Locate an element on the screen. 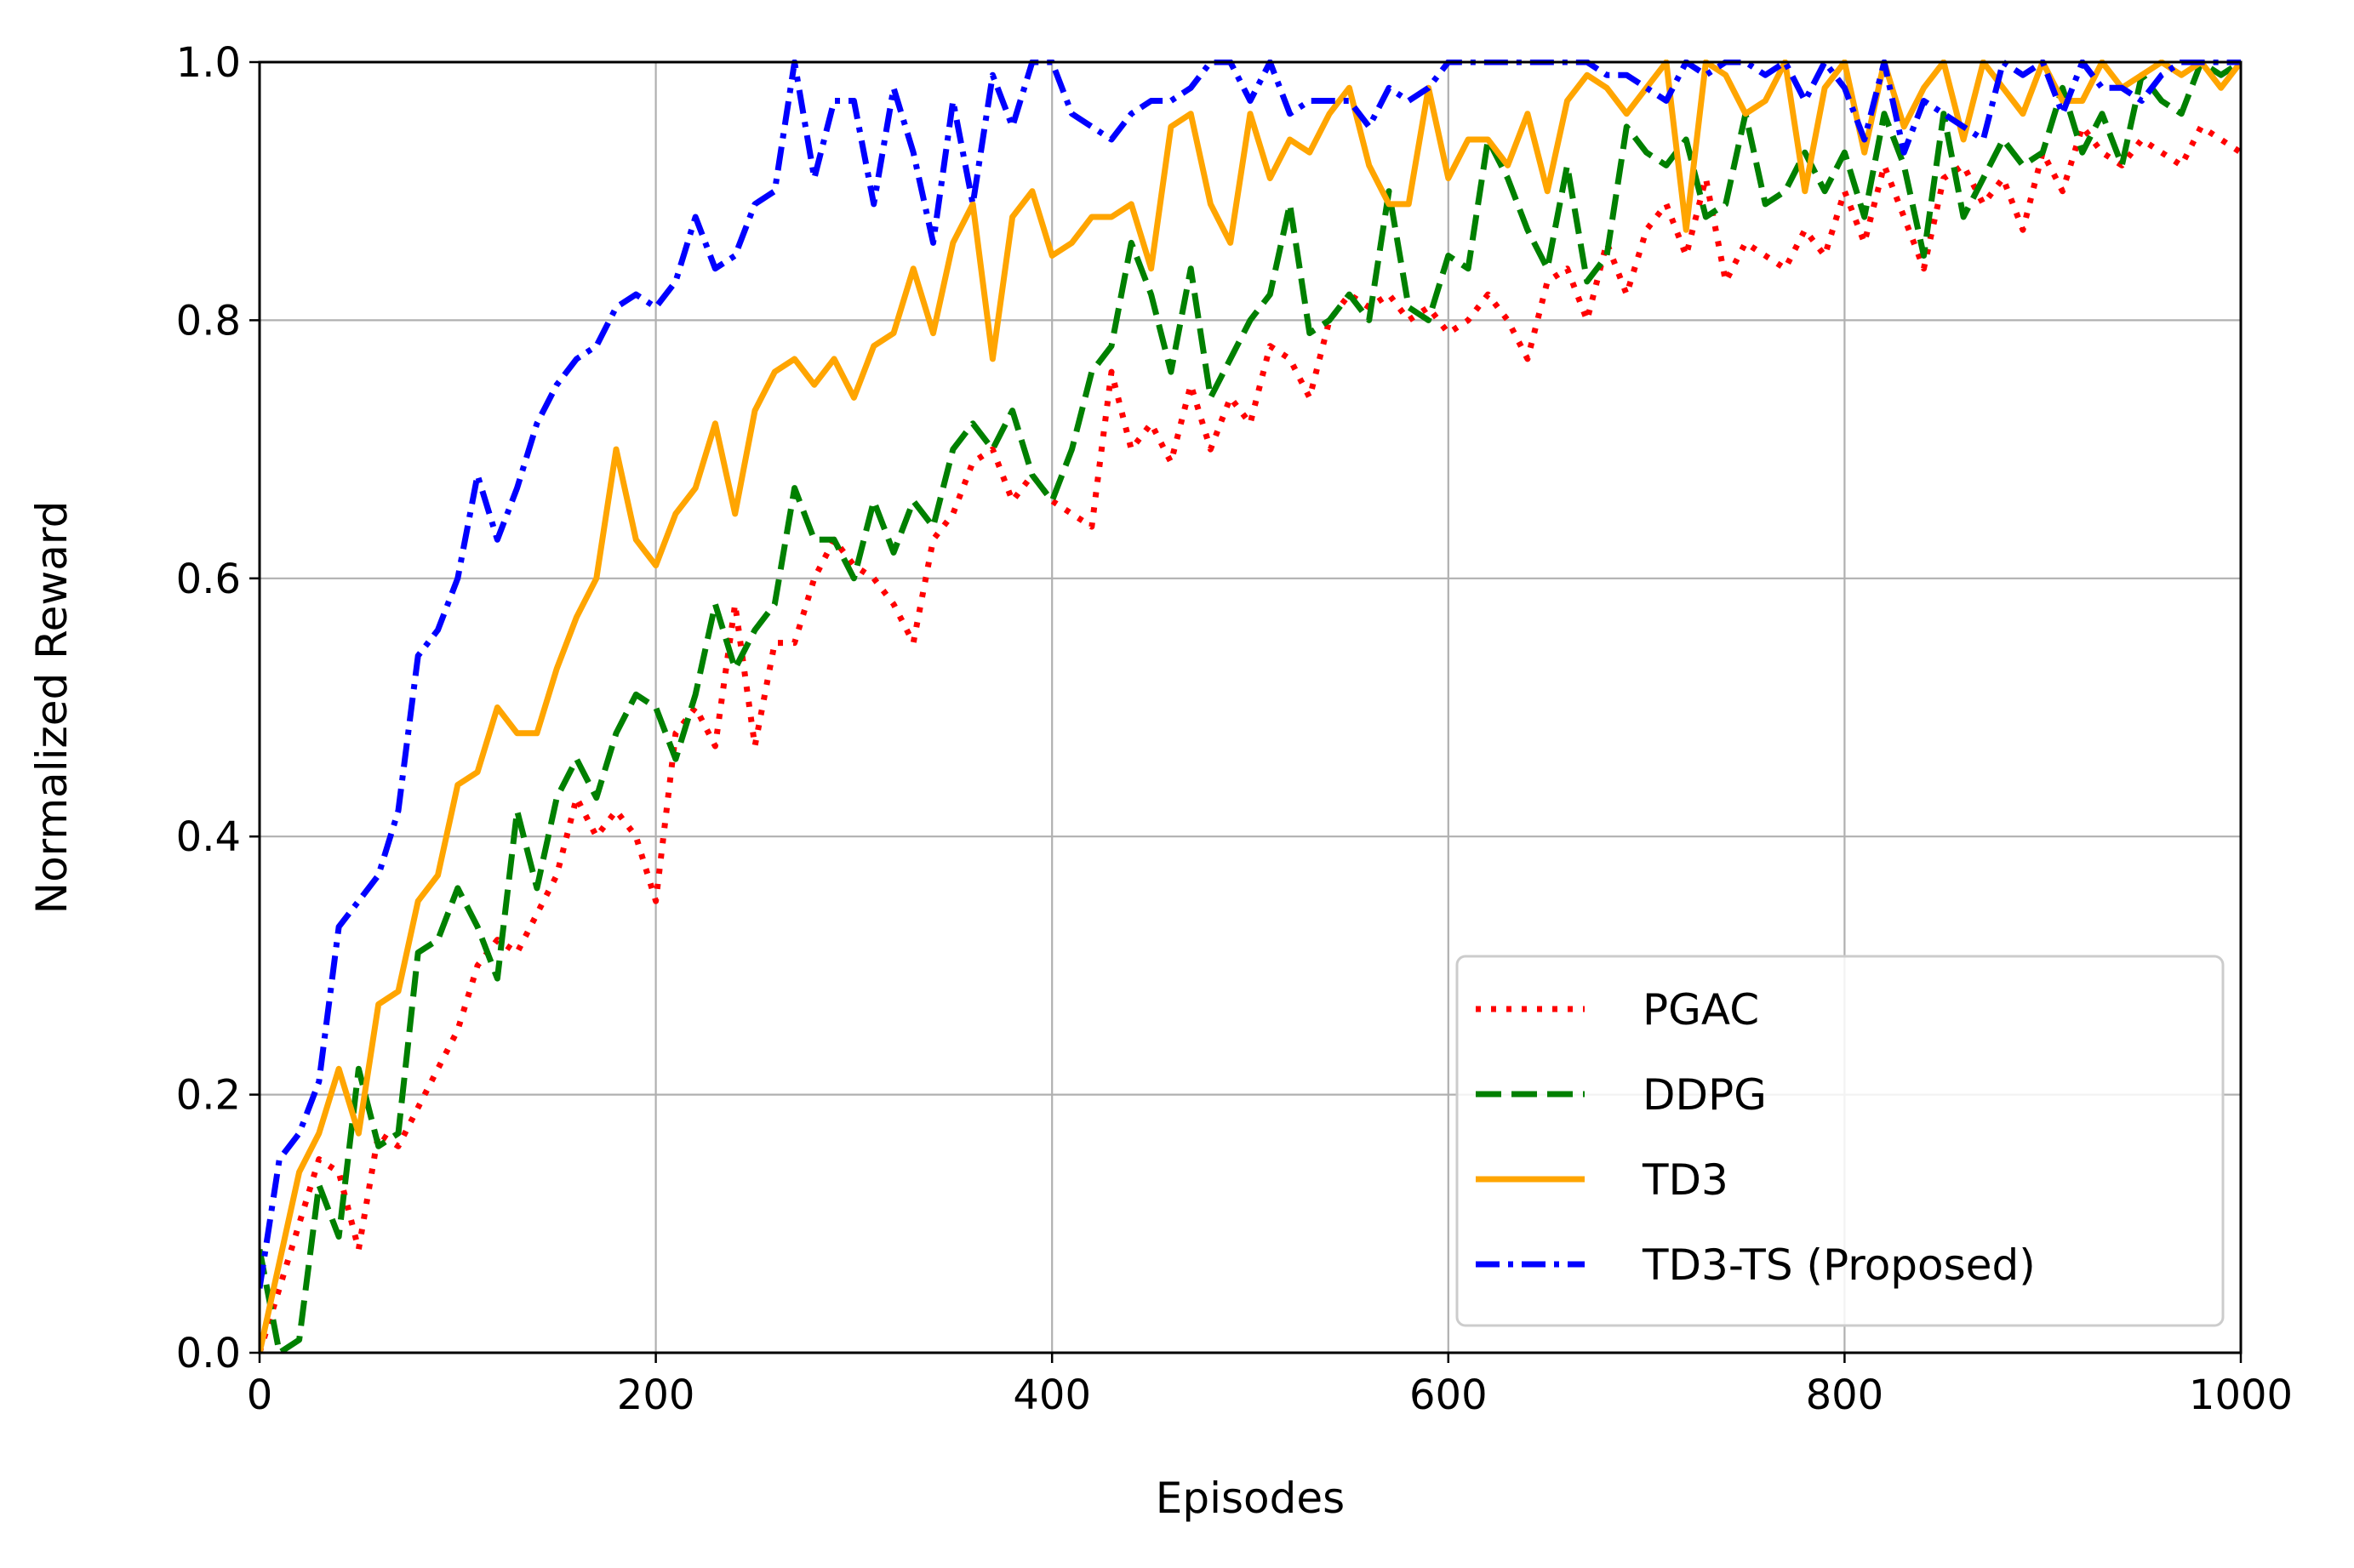 The height and width of the screenshot is (1568, 2354). legend-label: TD3 is located at coordinates (1685, 1180).